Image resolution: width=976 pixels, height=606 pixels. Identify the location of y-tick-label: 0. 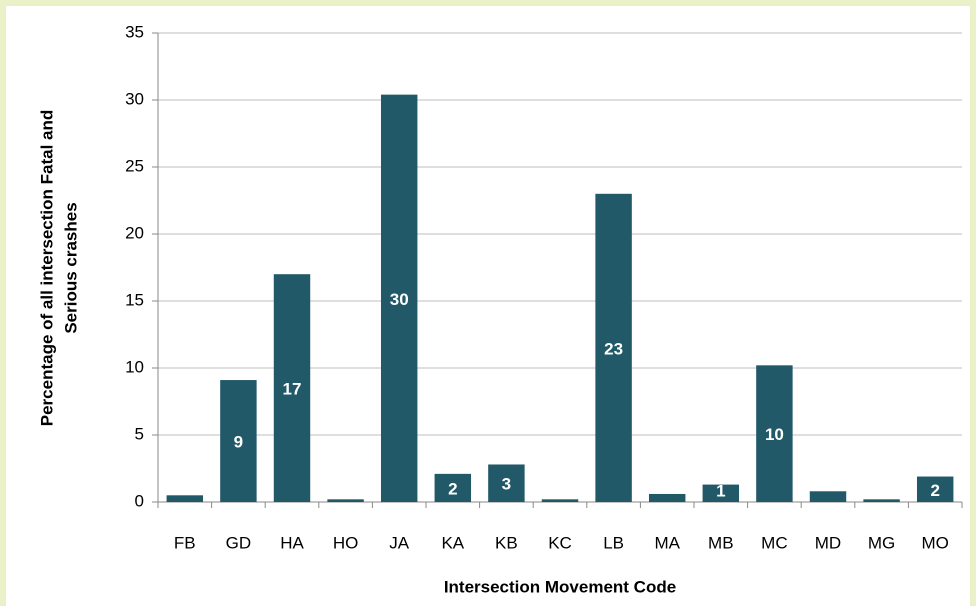
(139, 500).